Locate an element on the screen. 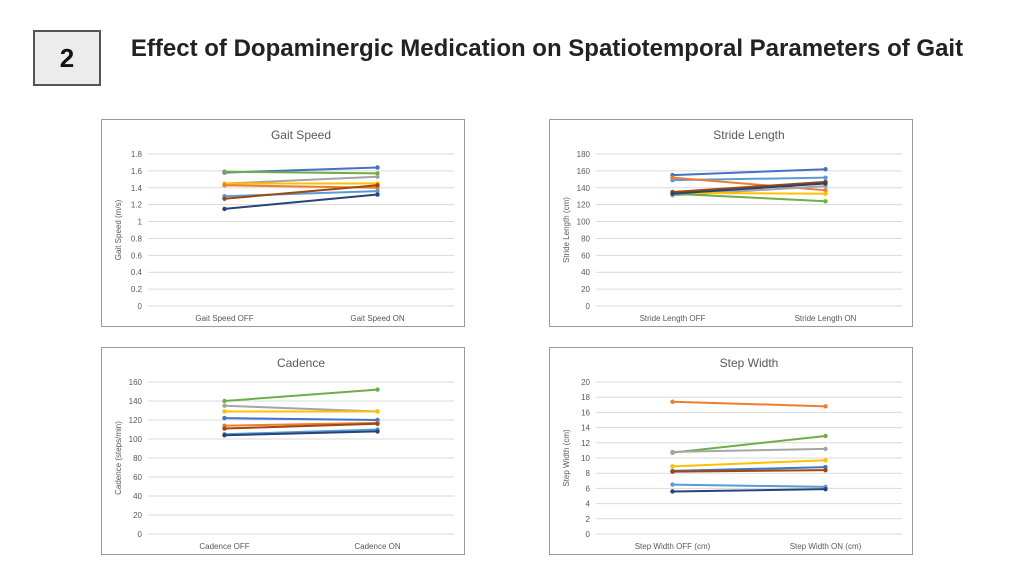 The height and width of the screenshot is (576, 1024). x-tick-label: Cadence OFF is located at coordinates (224, 546).